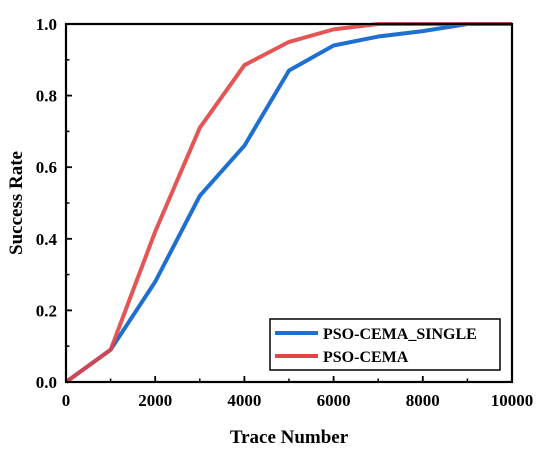  I want to click on y-tick-label: 1.0, so click(46, 24).